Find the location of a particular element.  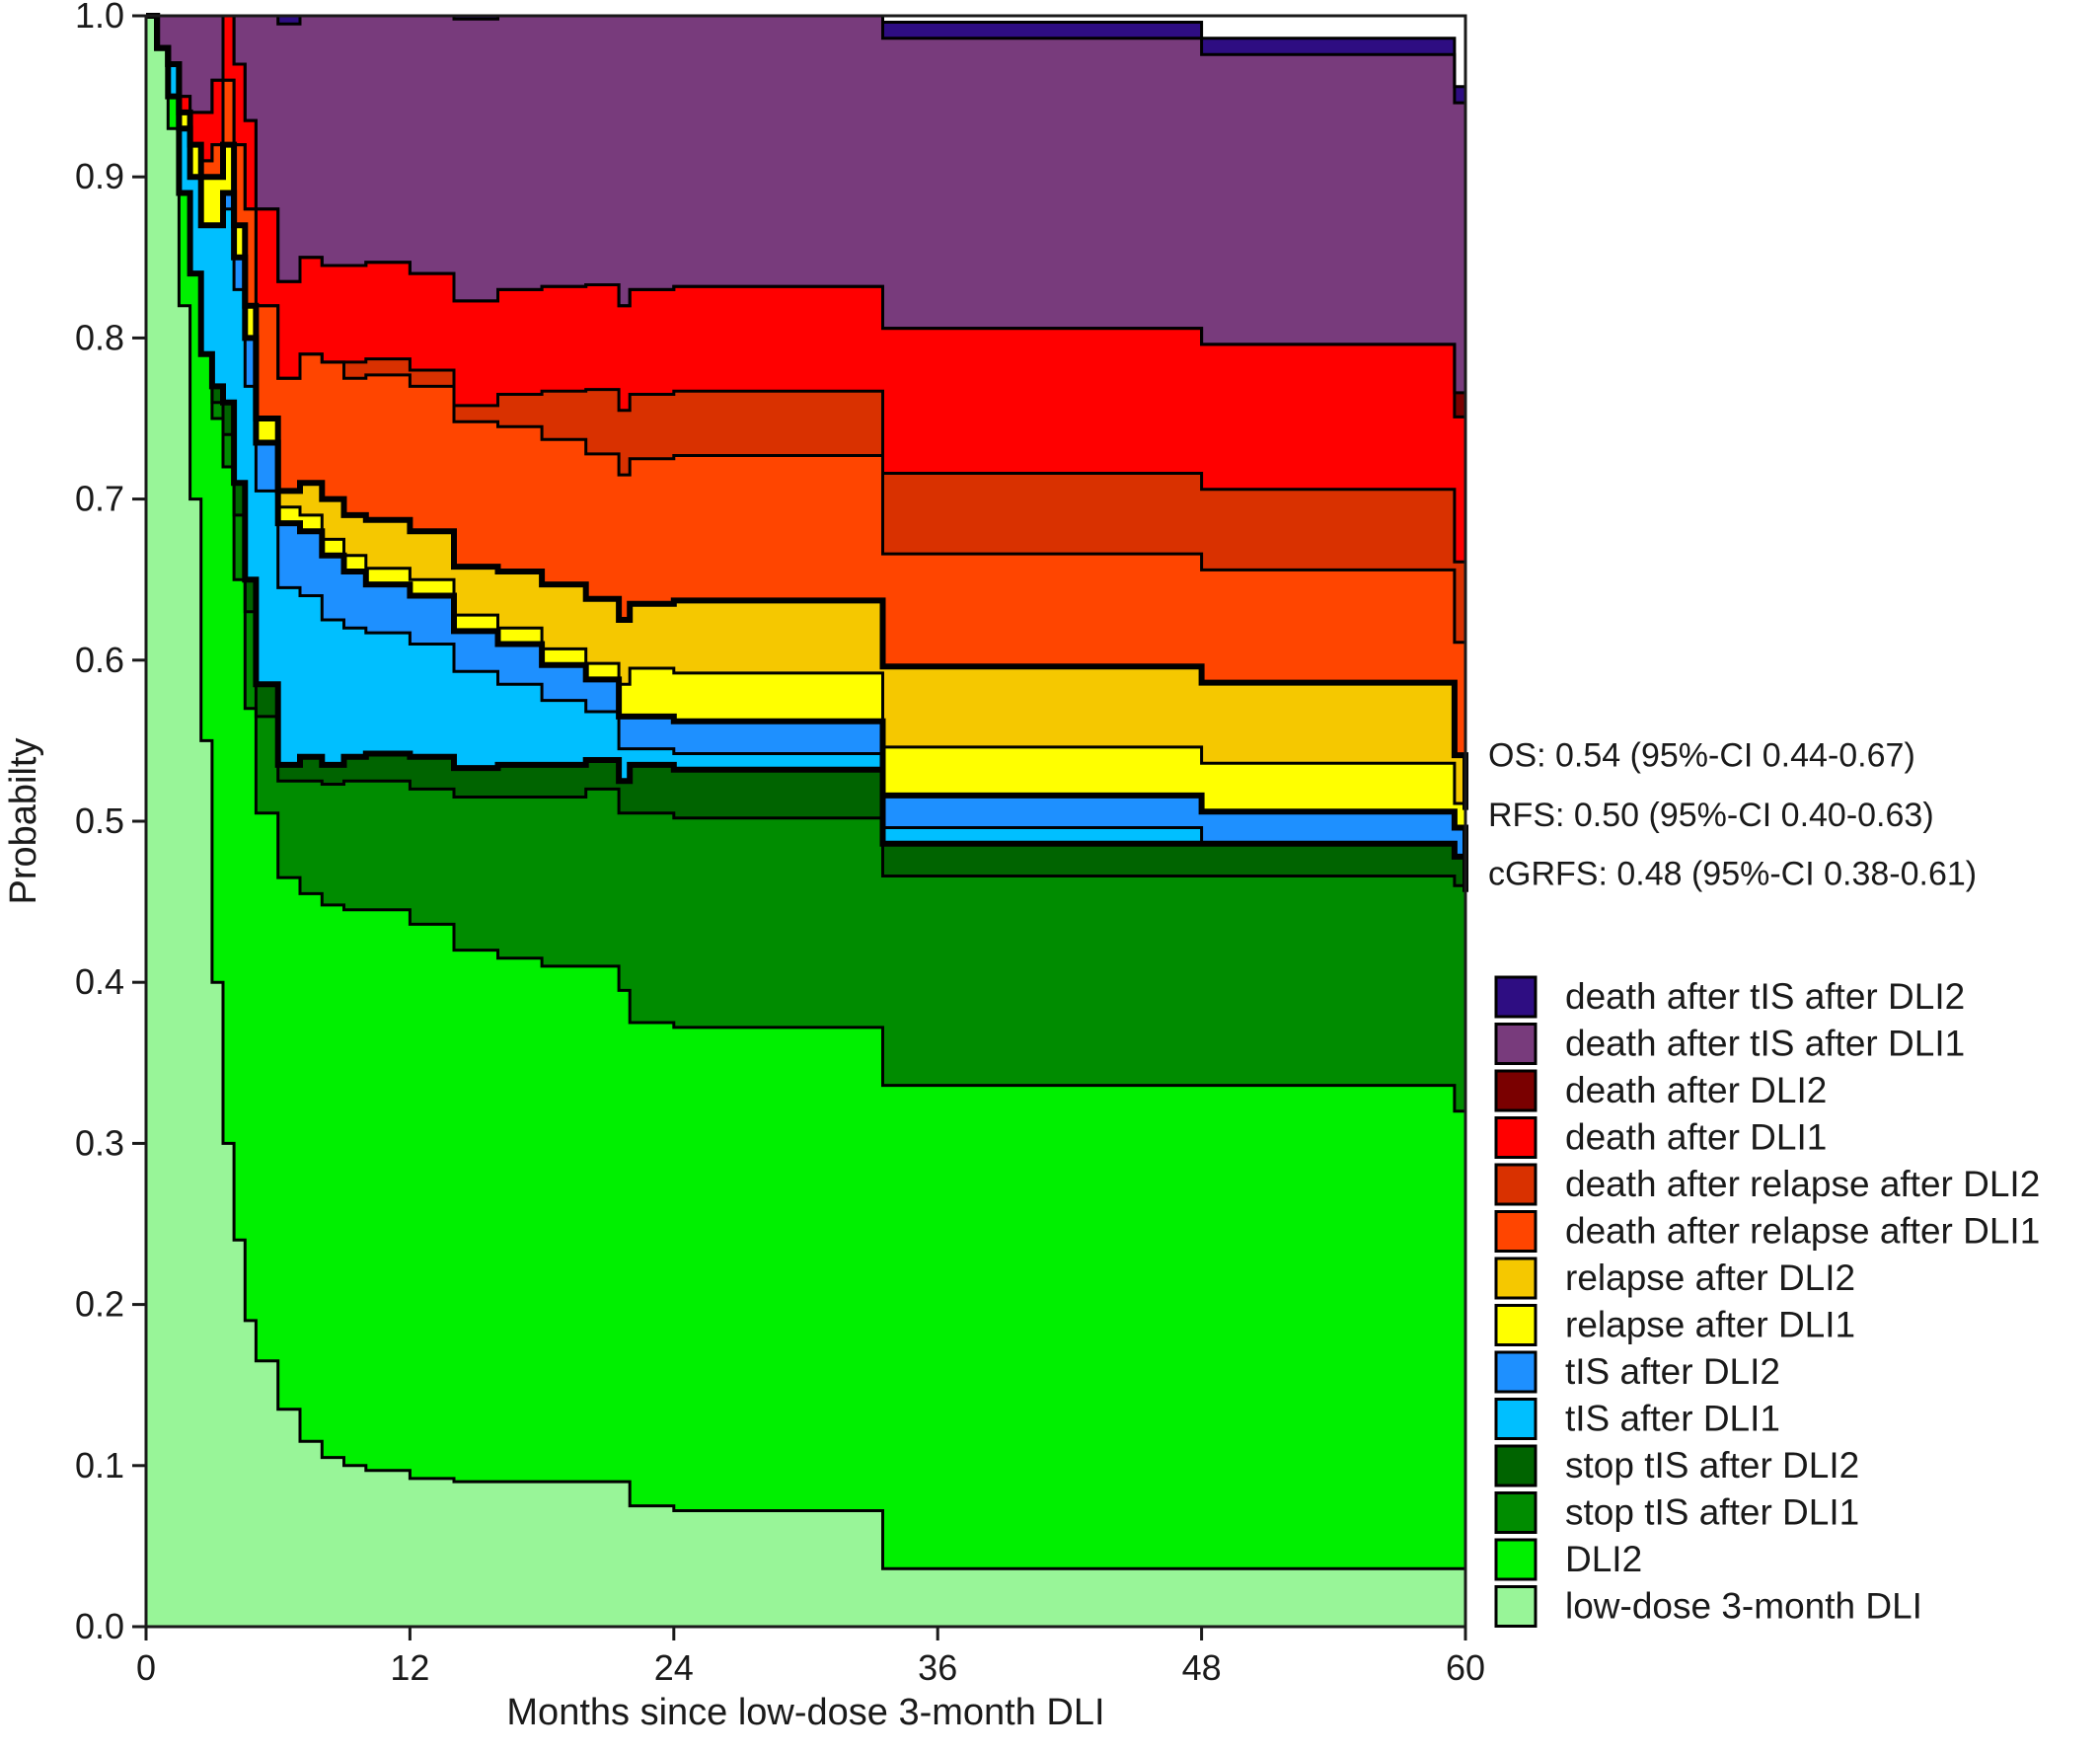

x-axis-title: Months since low-dose 3-month DLI is located at coordinates (805, 1713).